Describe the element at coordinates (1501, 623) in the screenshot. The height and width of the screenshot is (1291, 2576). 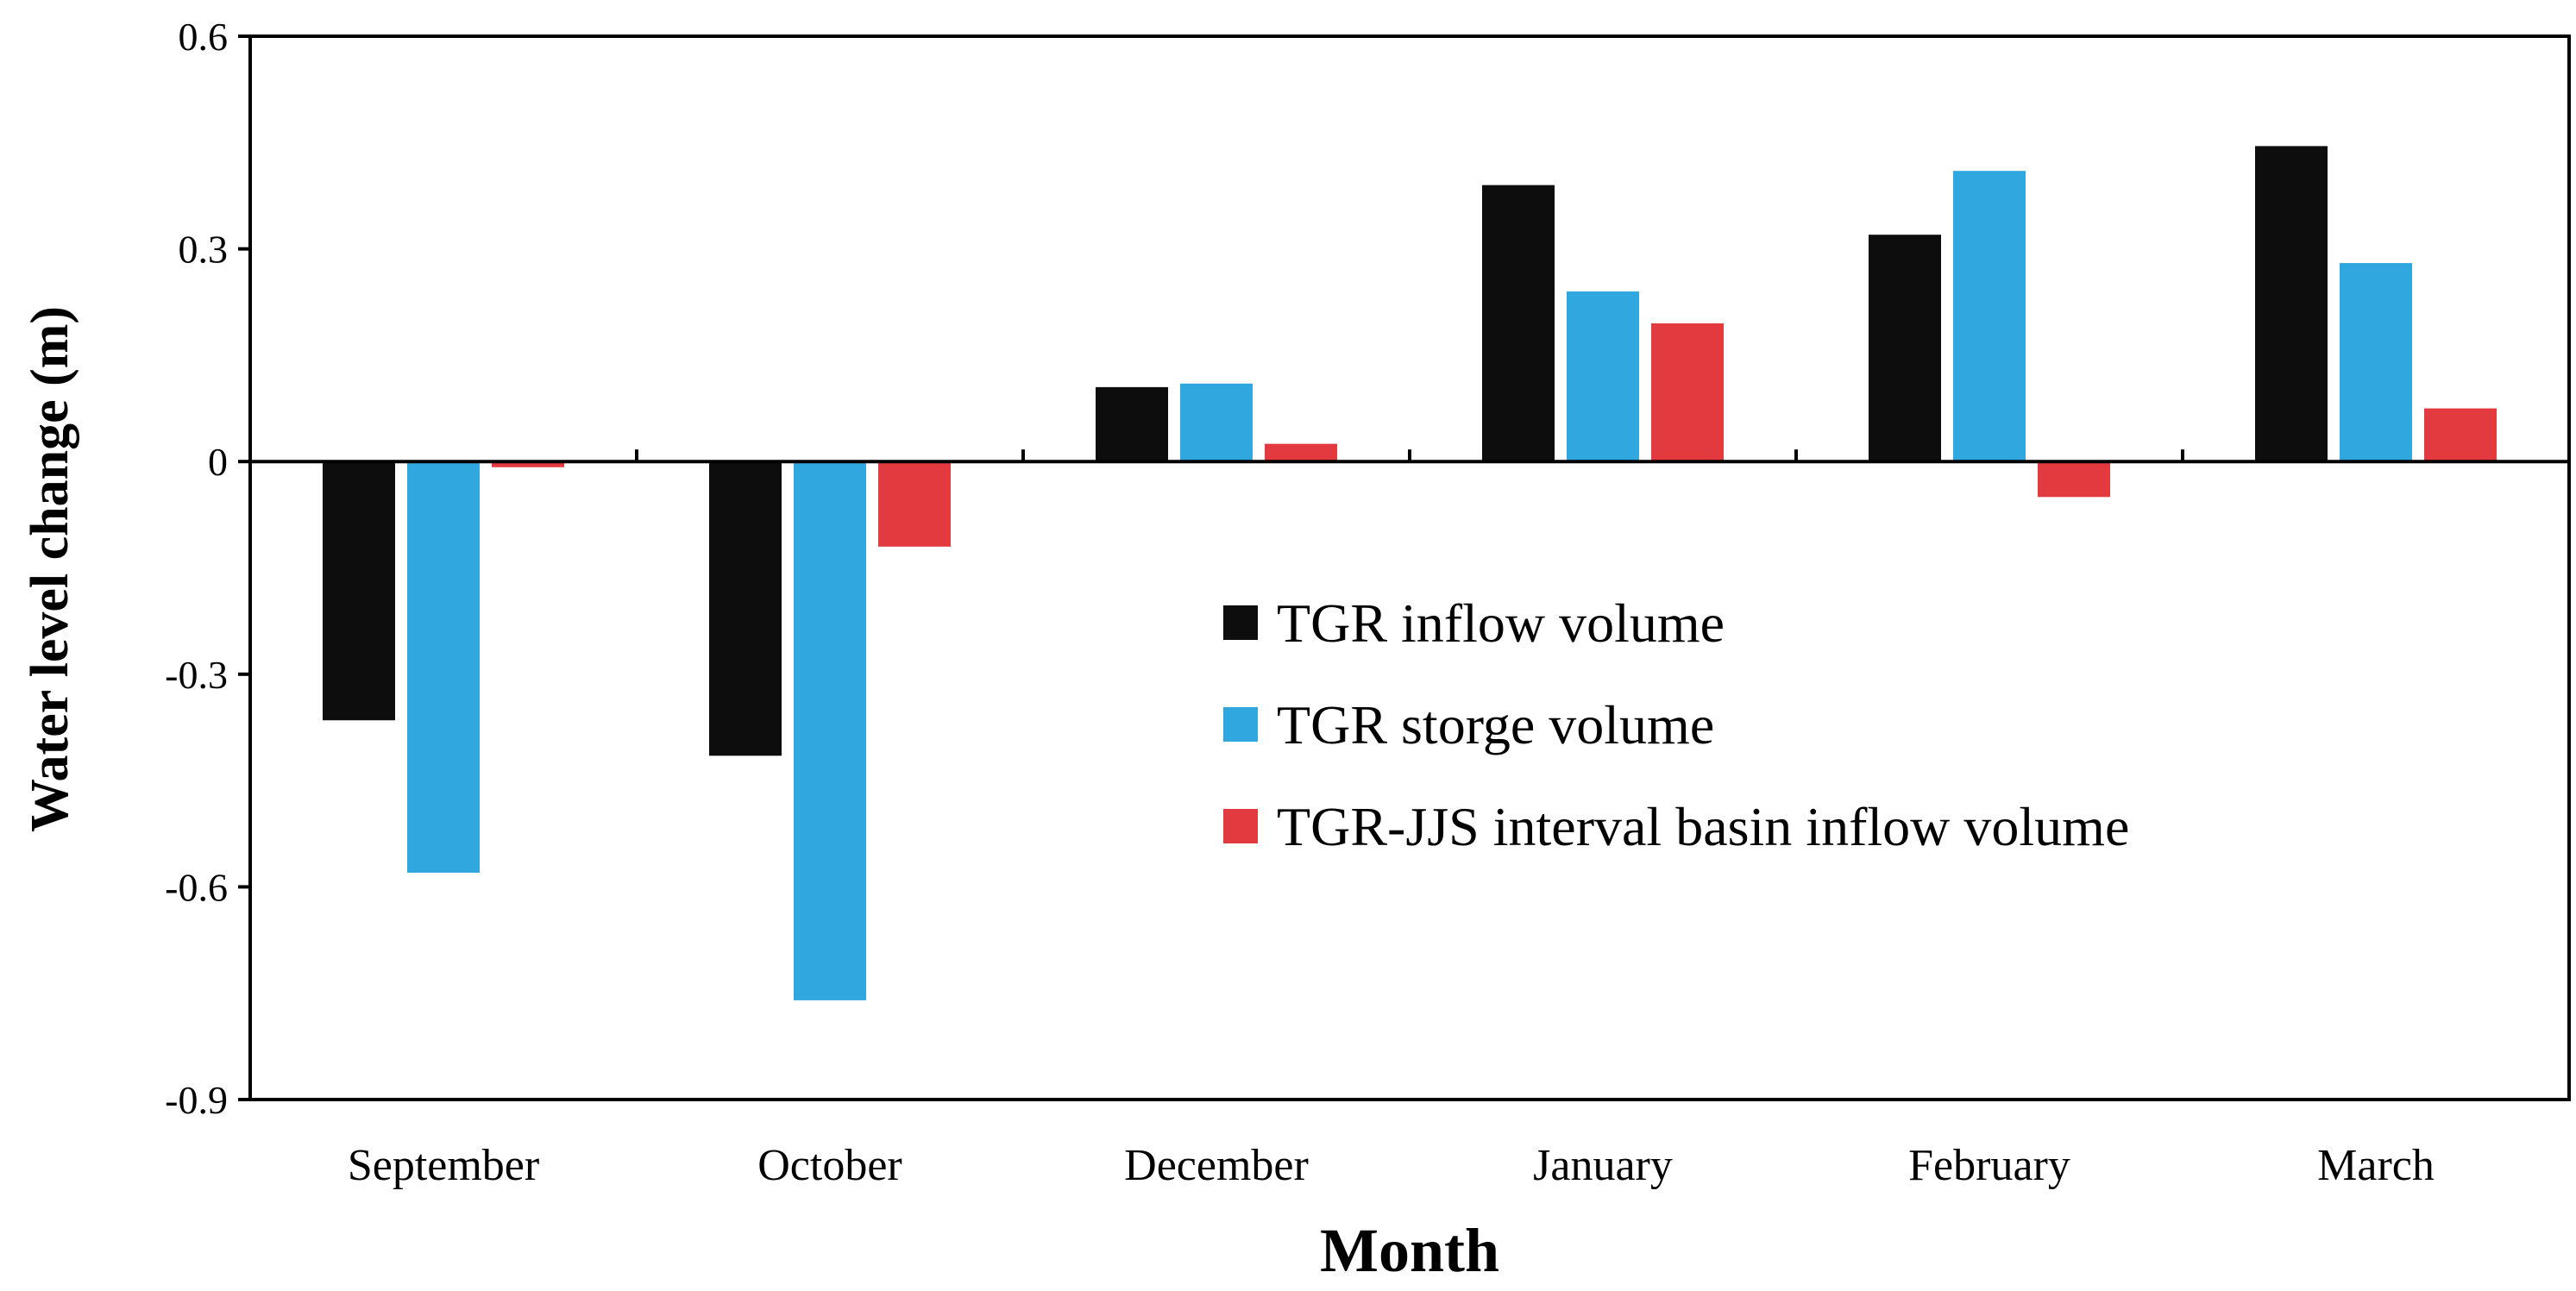
I see `legend-label-1: TGR inflow volume` at that location.